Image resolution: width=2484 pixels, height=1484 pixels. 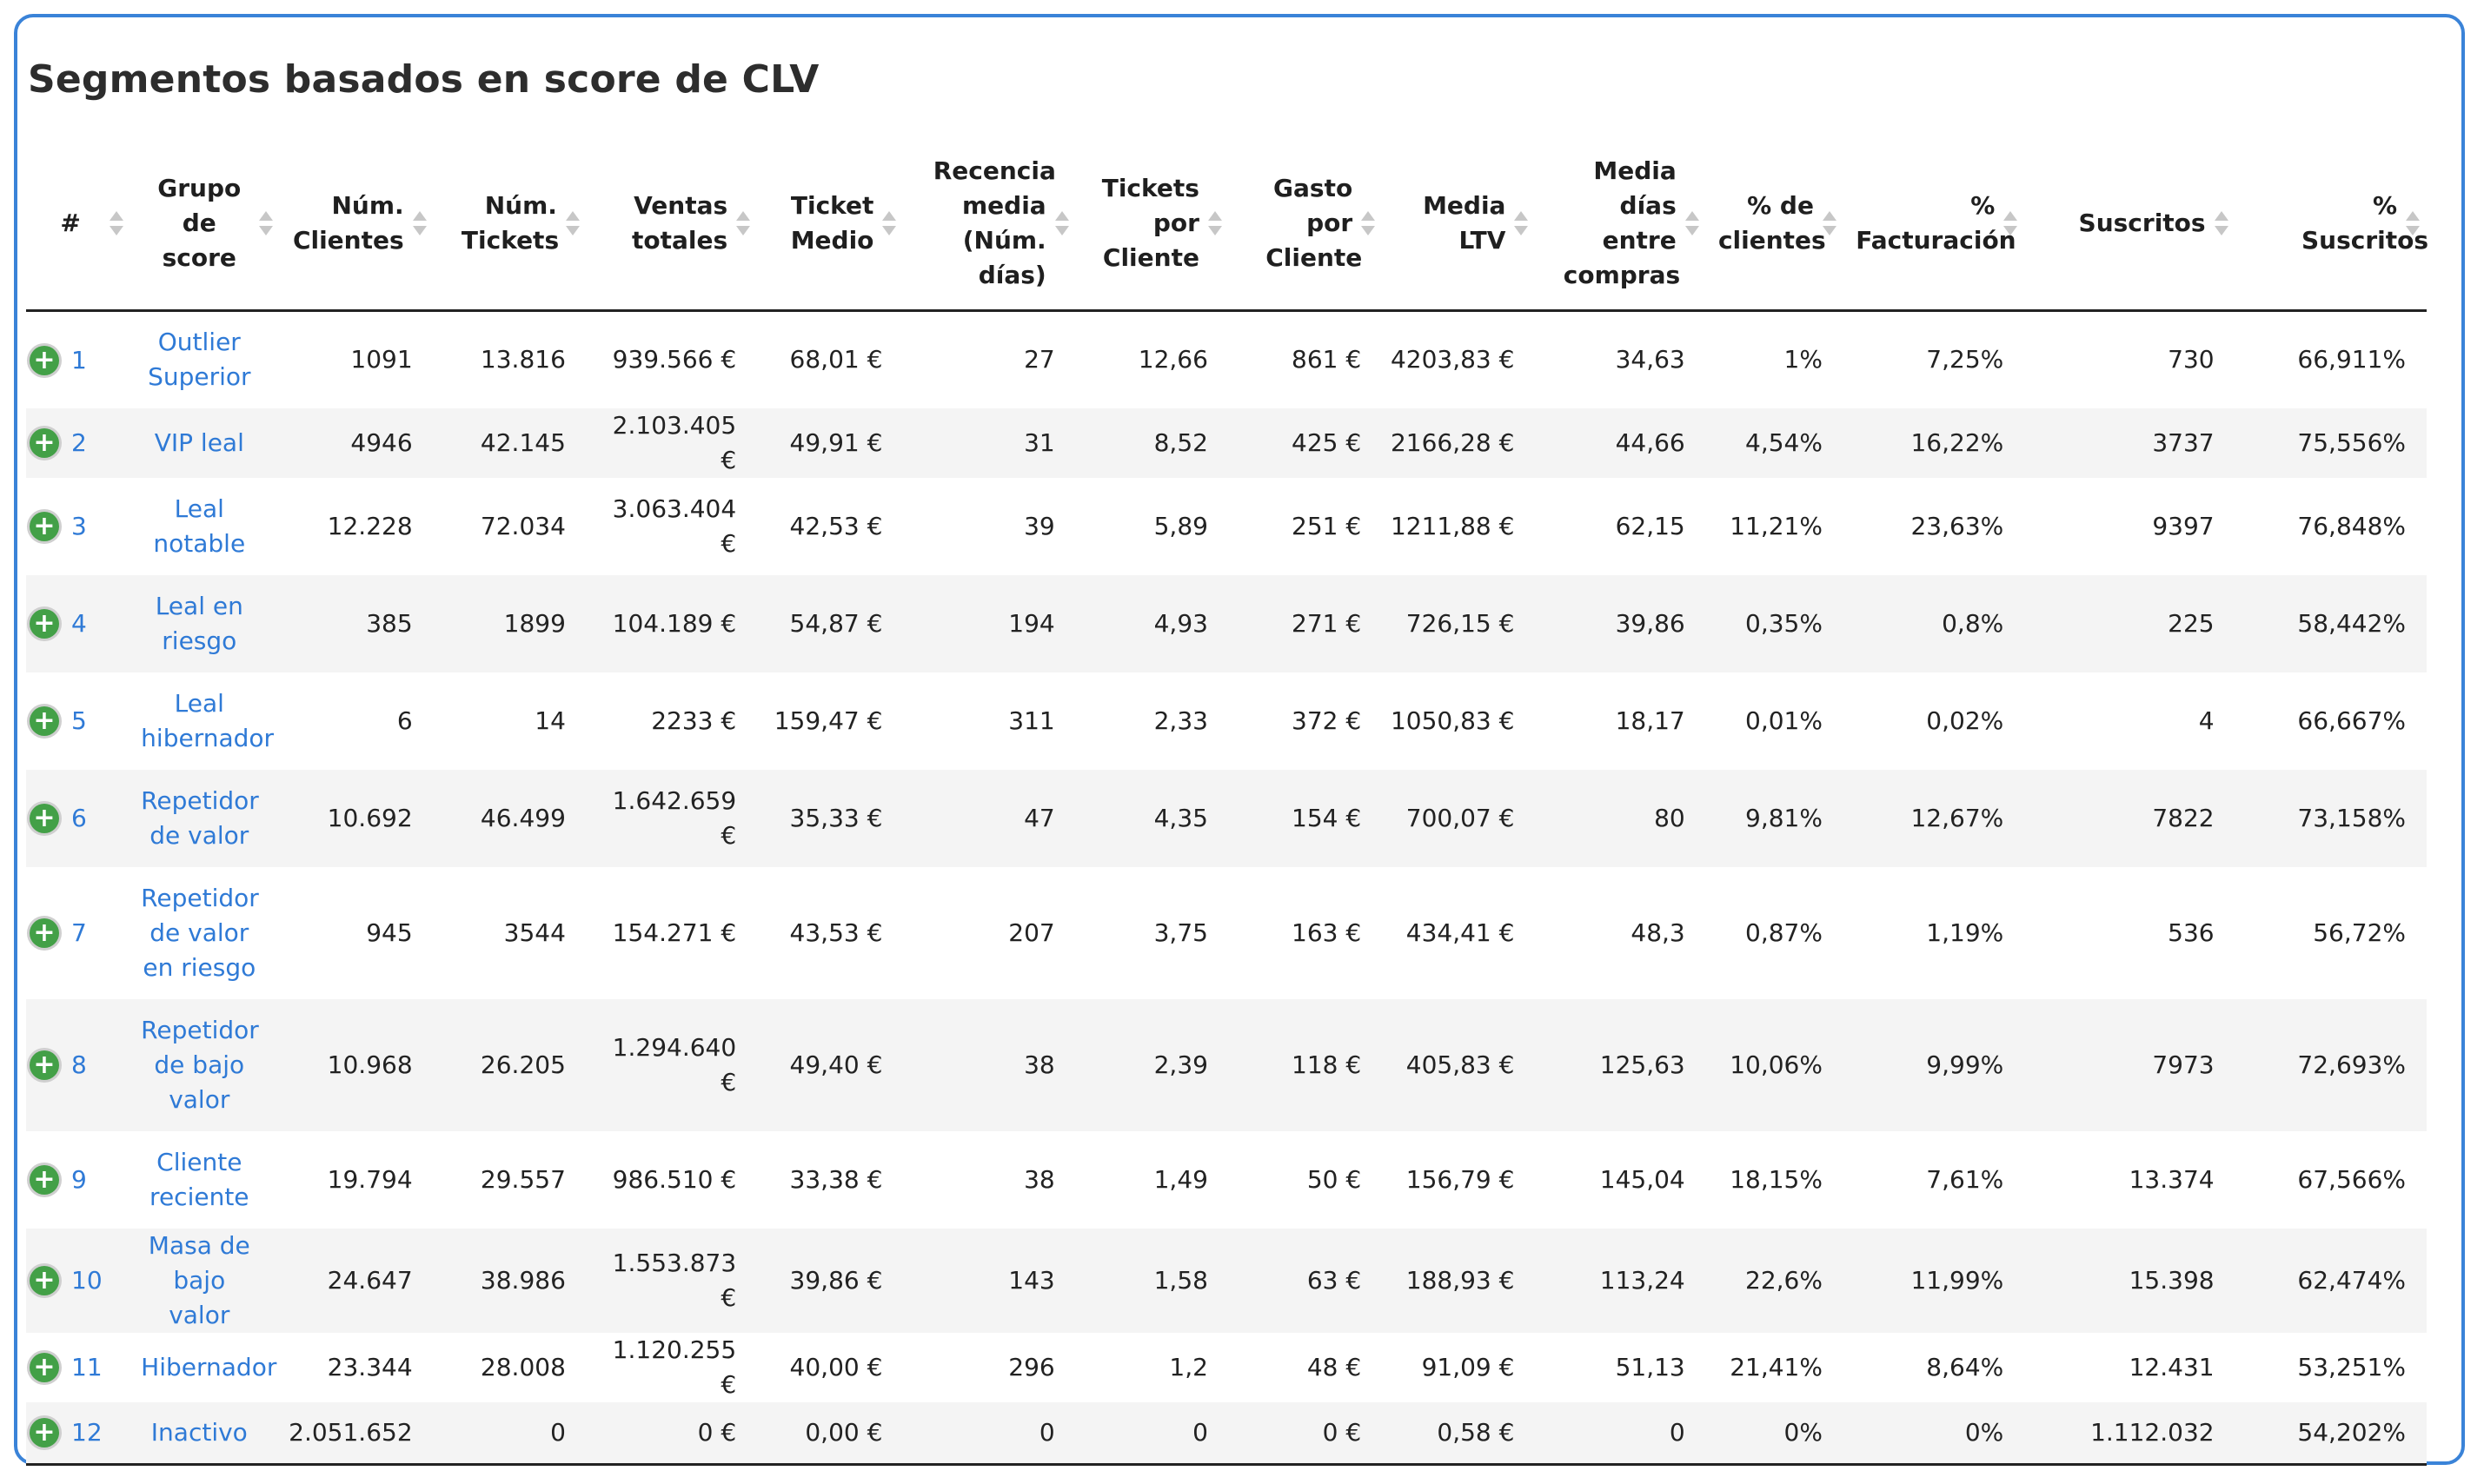 What do you see at coordinates (1152, 623) in the screenshot?
I see `cell-tickets-por-cliente: 4,93` at bounding box center [1152, 623].